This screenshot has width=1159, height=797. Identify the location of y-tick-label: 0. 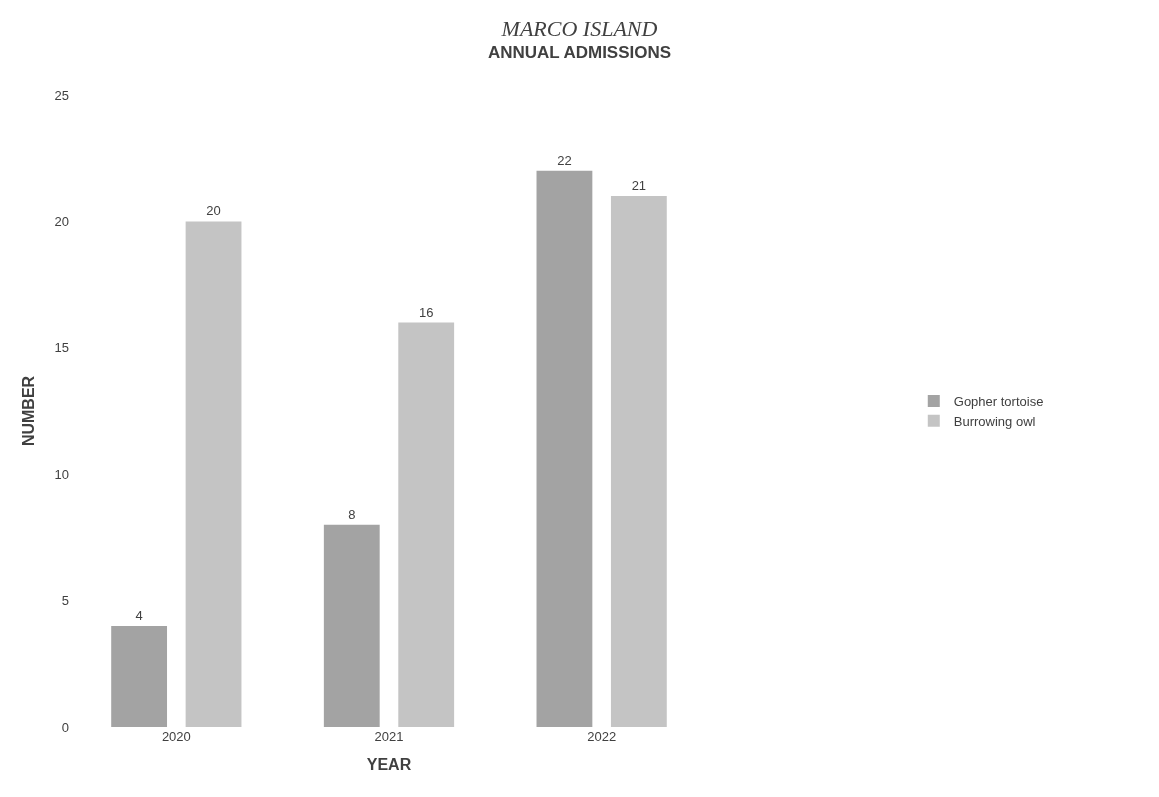
(65, 727).